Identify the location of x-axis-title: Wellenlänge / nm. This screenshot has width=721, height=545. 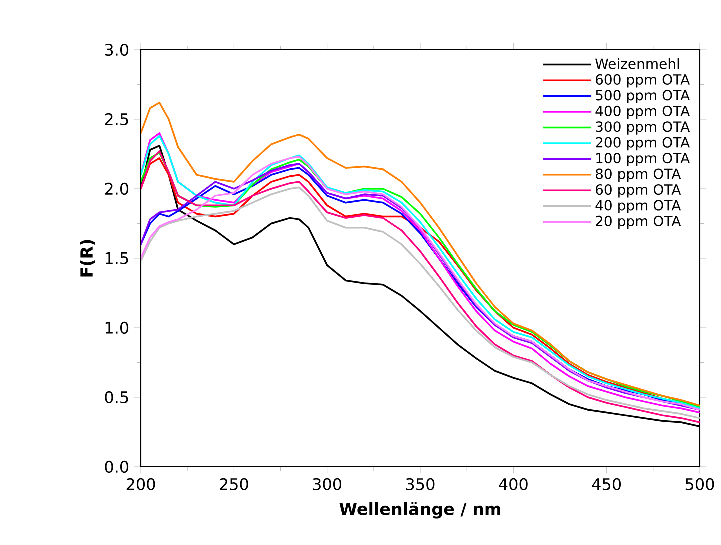
(420, 510).